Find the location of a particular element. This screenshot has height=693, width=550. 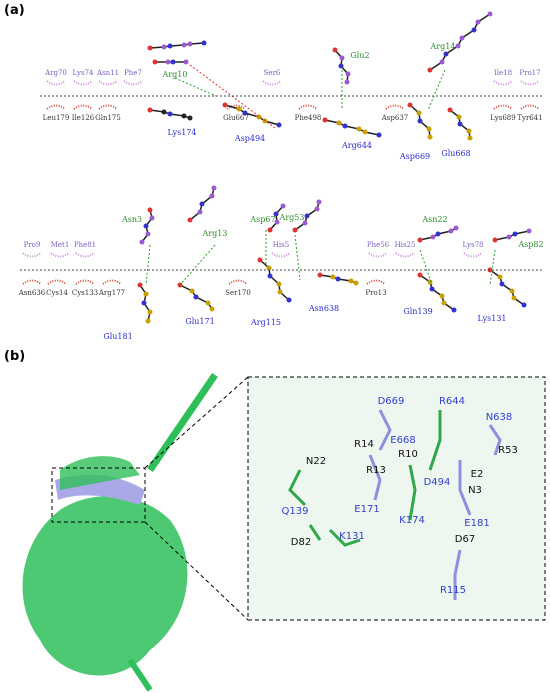

residue-label: Tyr641 is located at coordinates (529, 118).